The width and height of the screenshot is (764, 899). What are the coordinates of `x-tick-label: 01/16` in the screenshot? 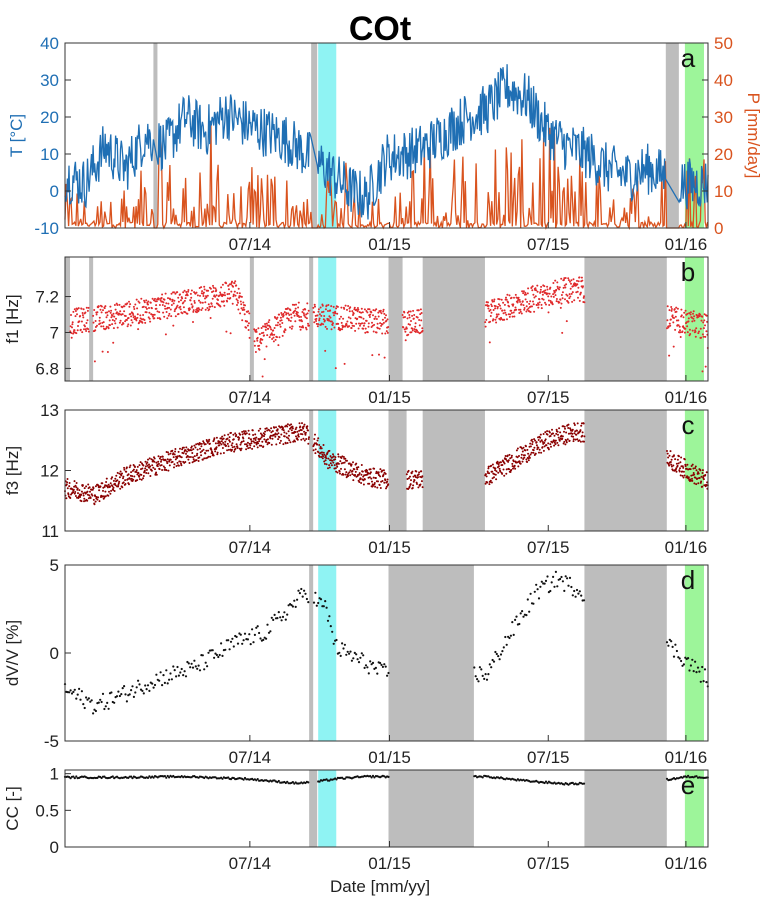 It's located at (686, 547).